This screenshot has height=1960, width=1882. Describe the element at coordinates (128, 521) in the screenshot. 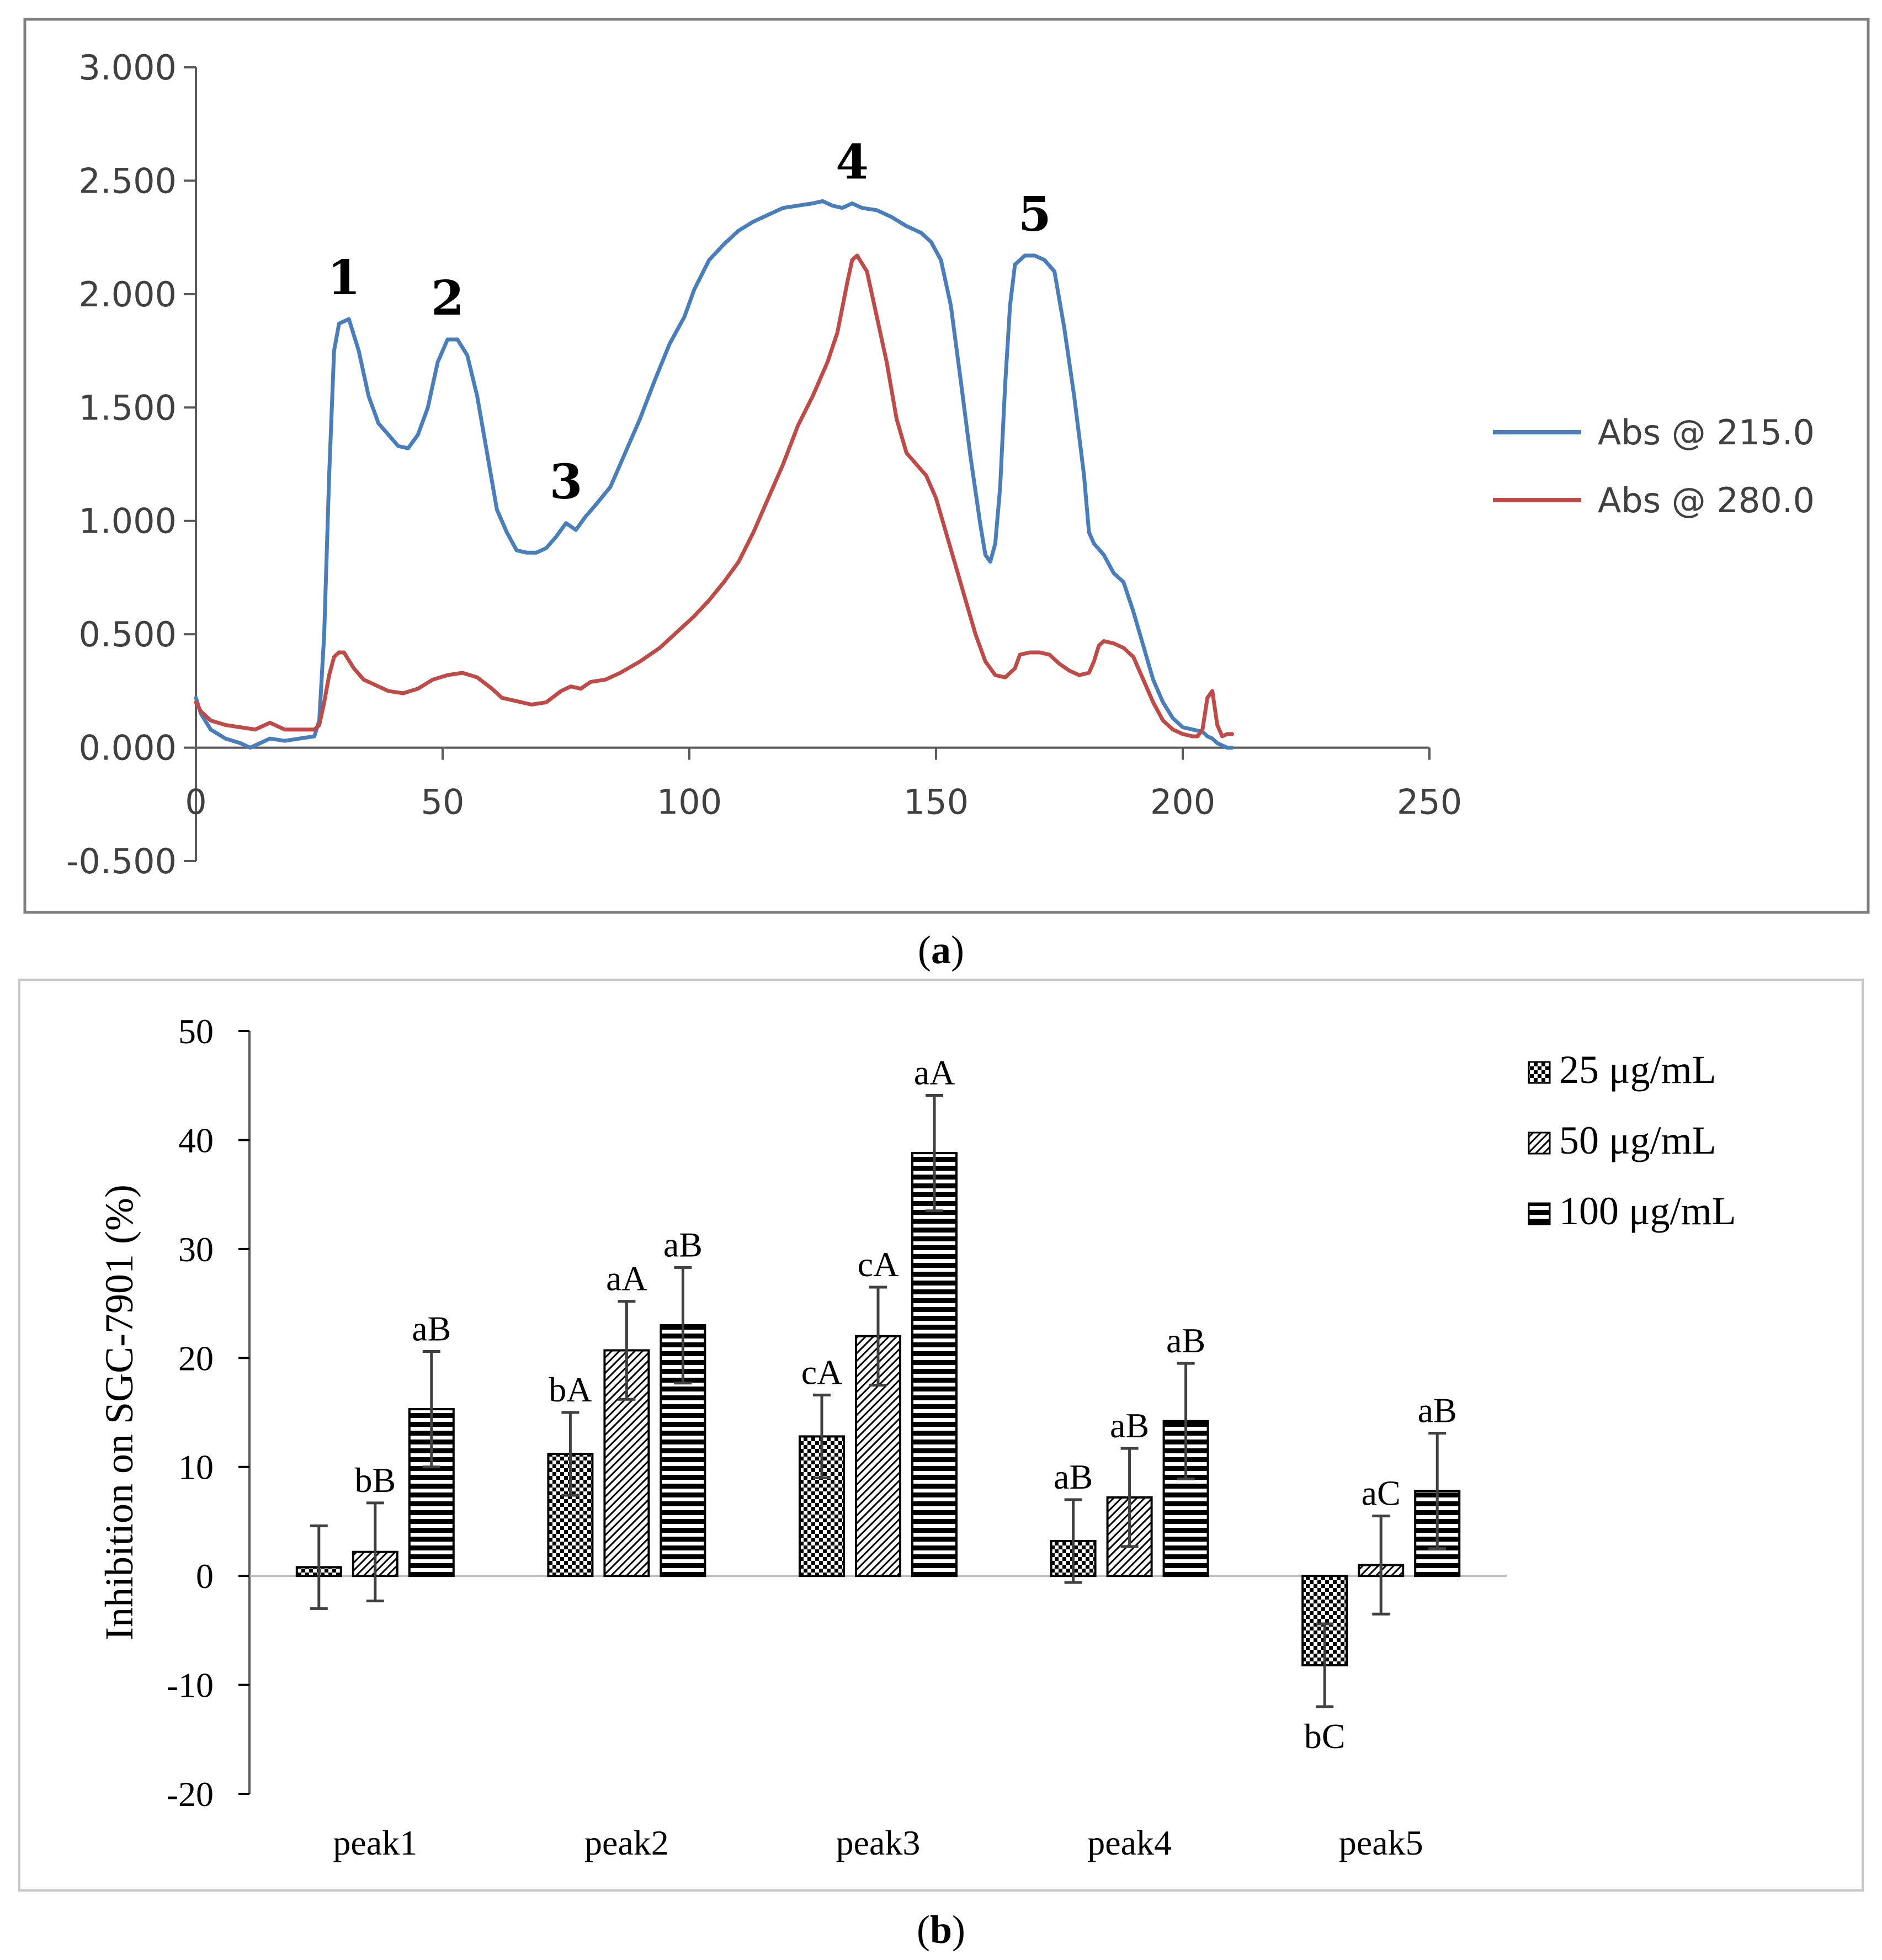

I see `y-tick-label: 1.000` at that location.